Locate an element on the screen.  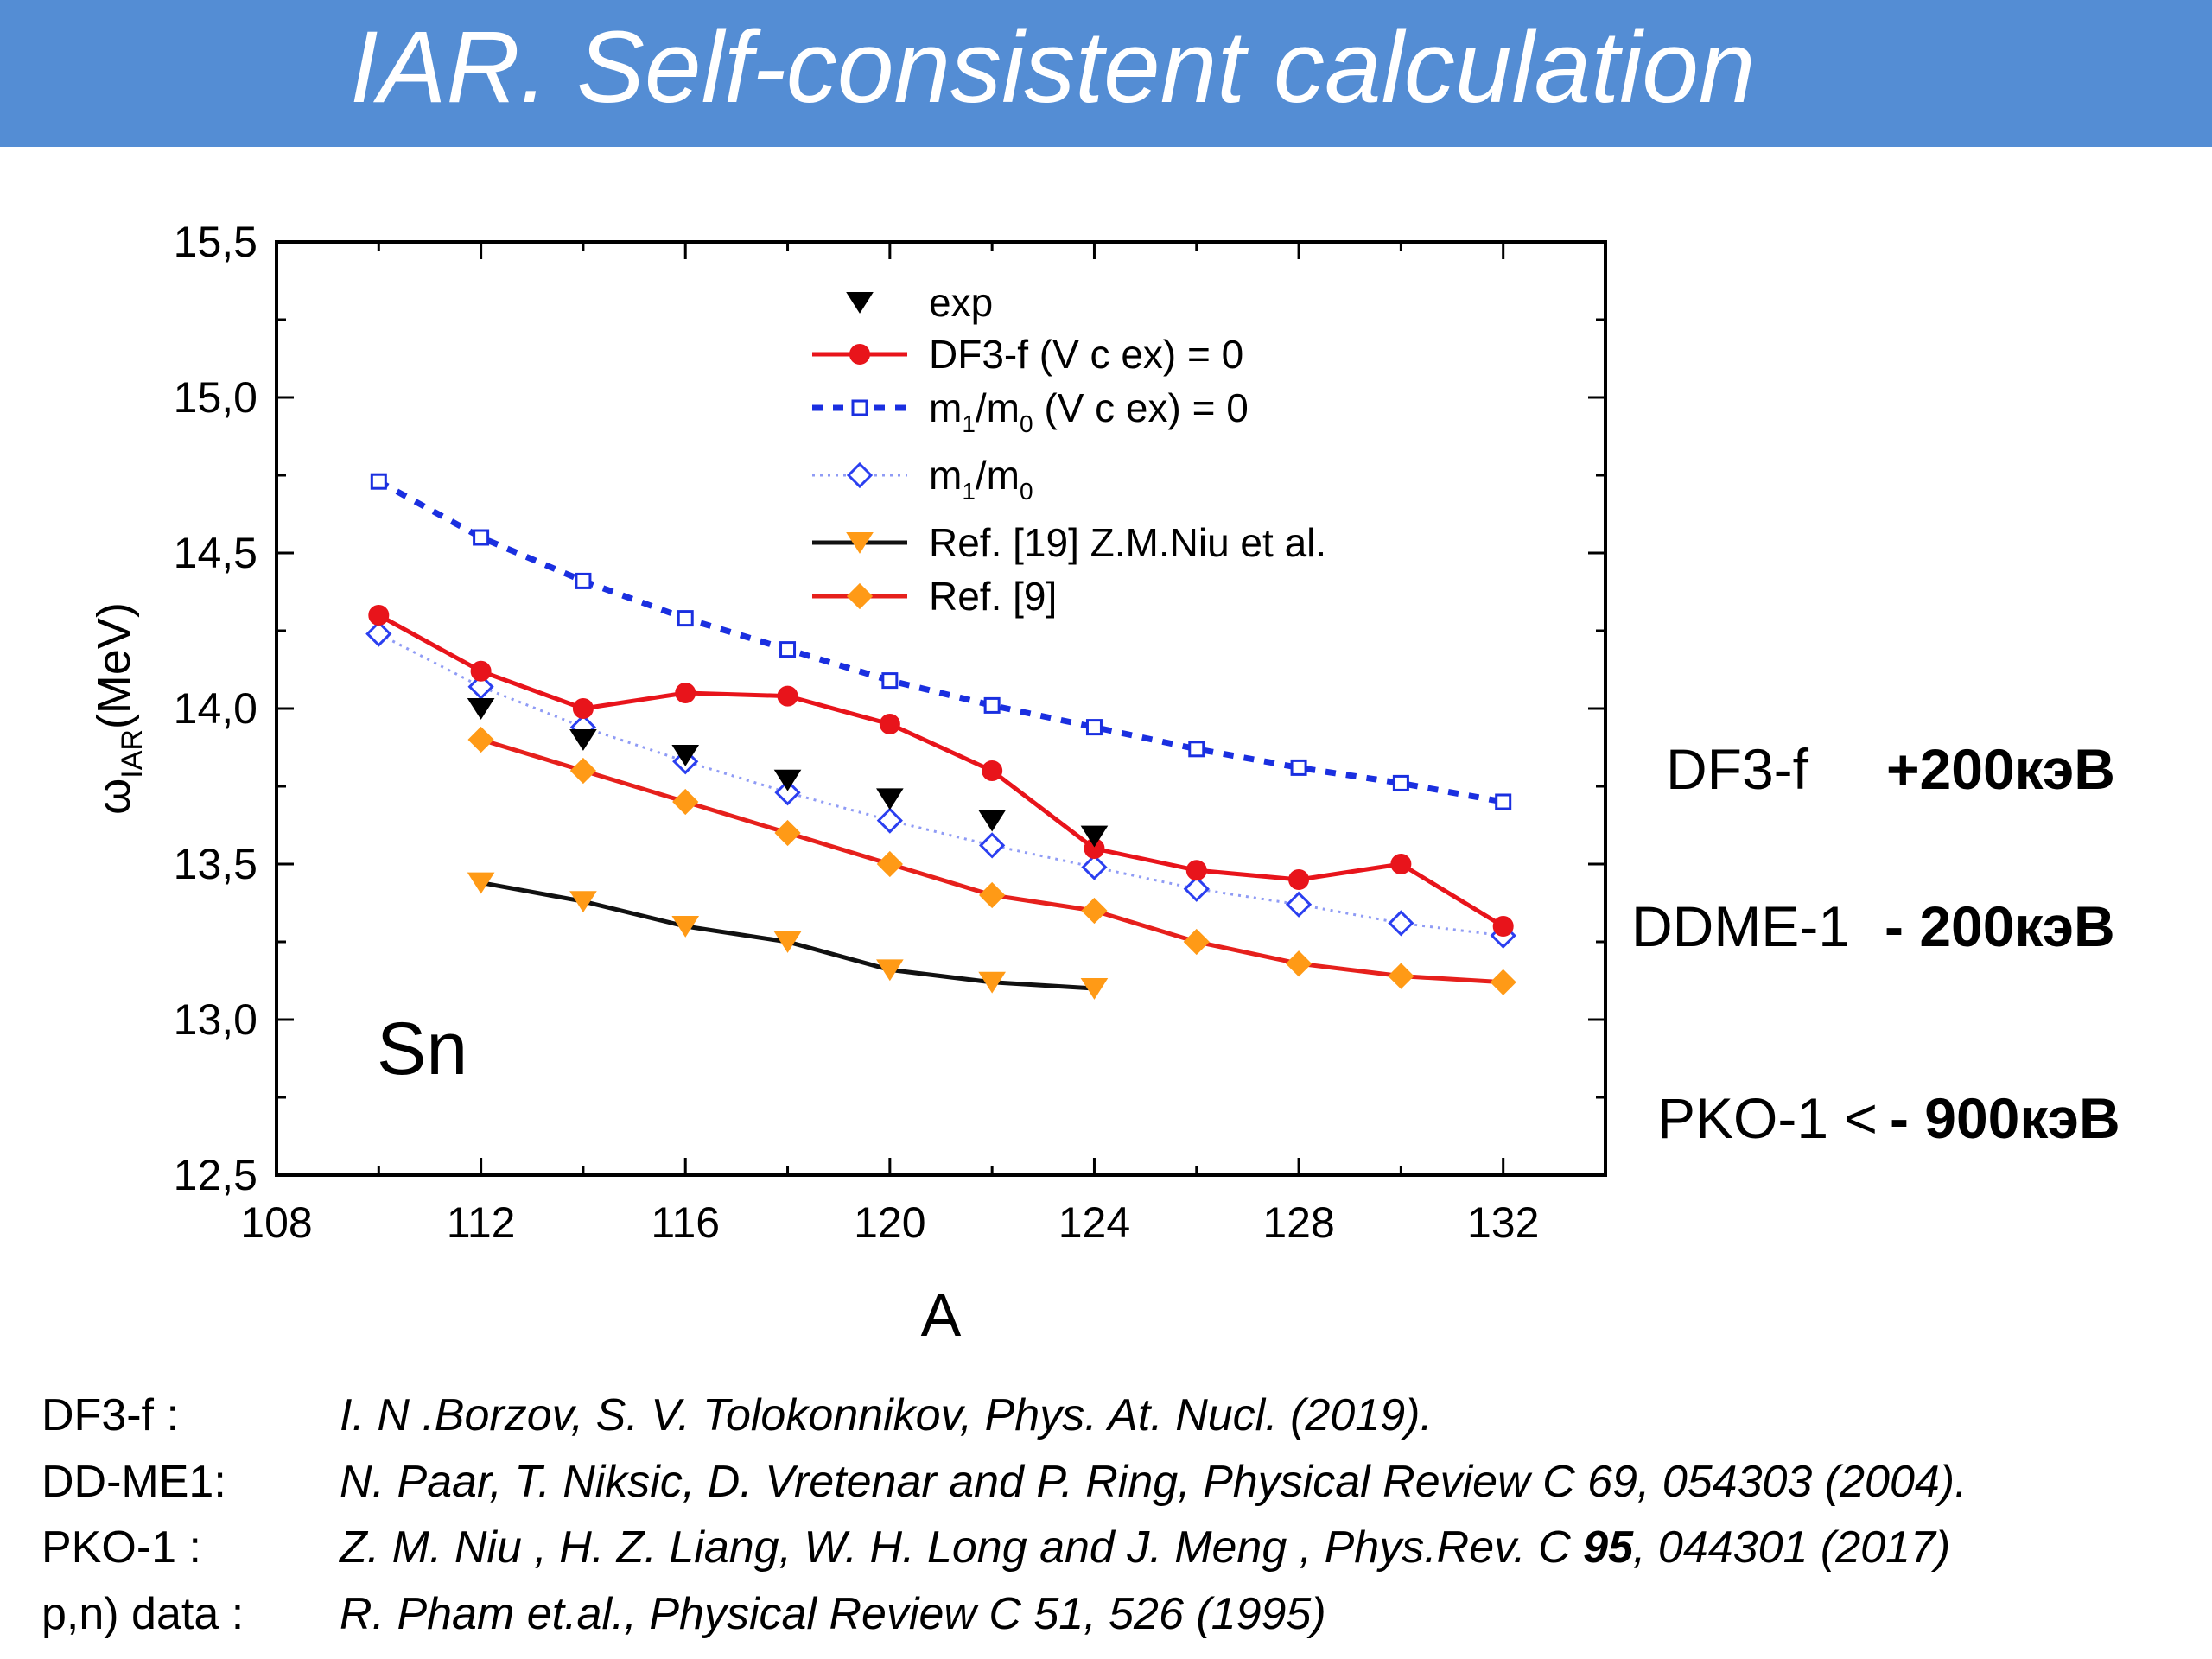
side-note-ddme1-value: - 200кэВ is located at coordinates (2000, 926).